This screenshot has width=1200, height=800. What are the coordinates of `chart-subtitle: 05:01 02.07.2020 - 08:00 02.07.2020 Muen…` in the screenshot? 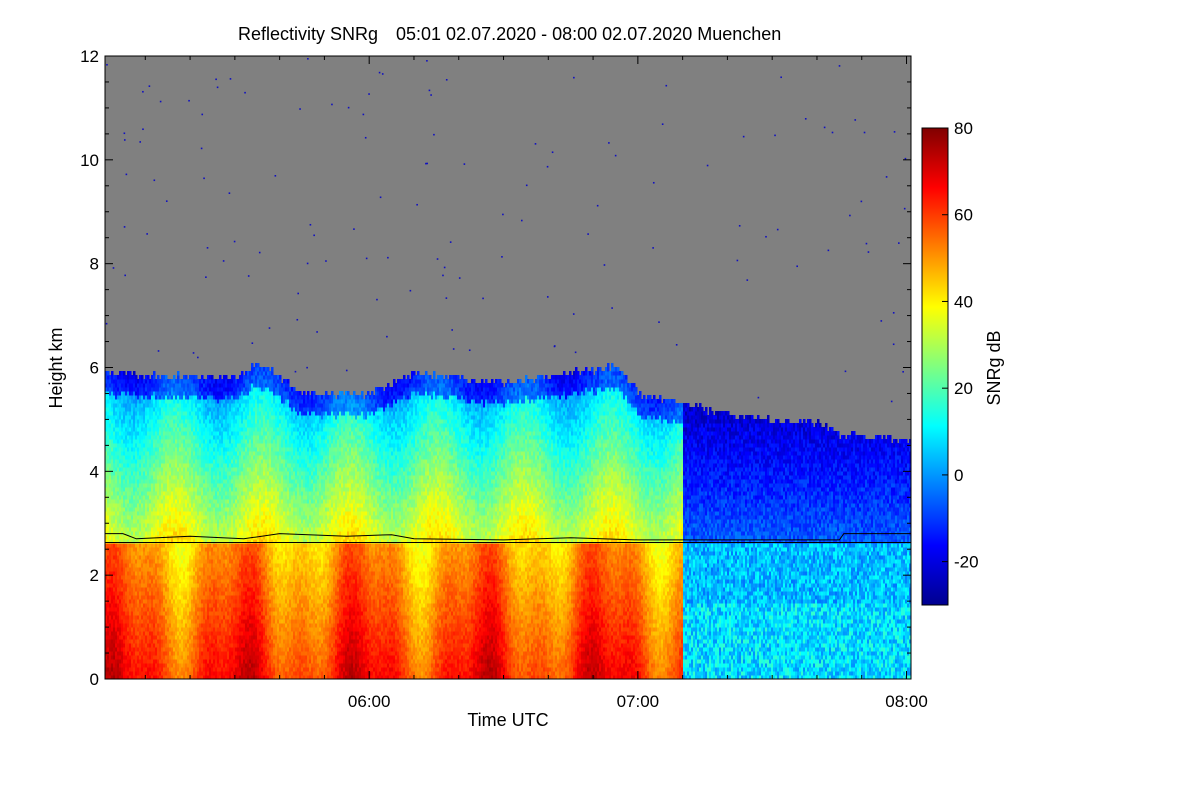 It's located at (588, 34).